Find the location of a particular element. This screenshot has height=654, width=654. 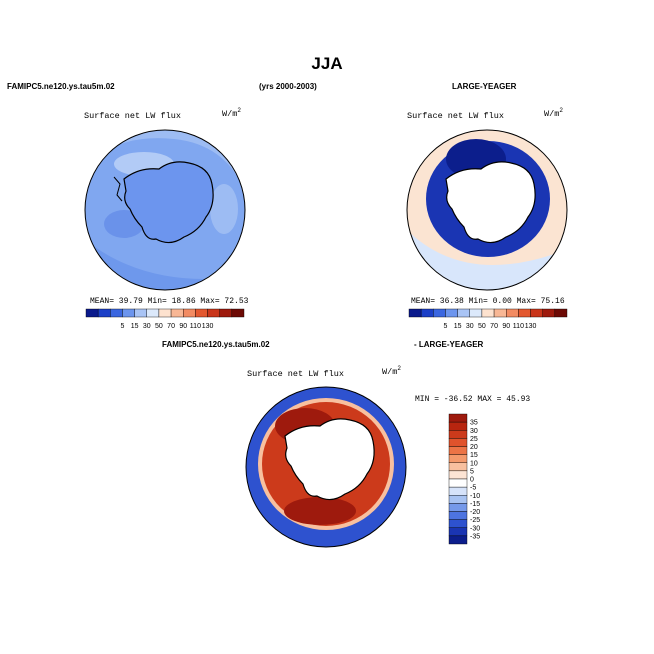

panel1-colorbar-tick-label: 5 is located at coordinates (123, 326).